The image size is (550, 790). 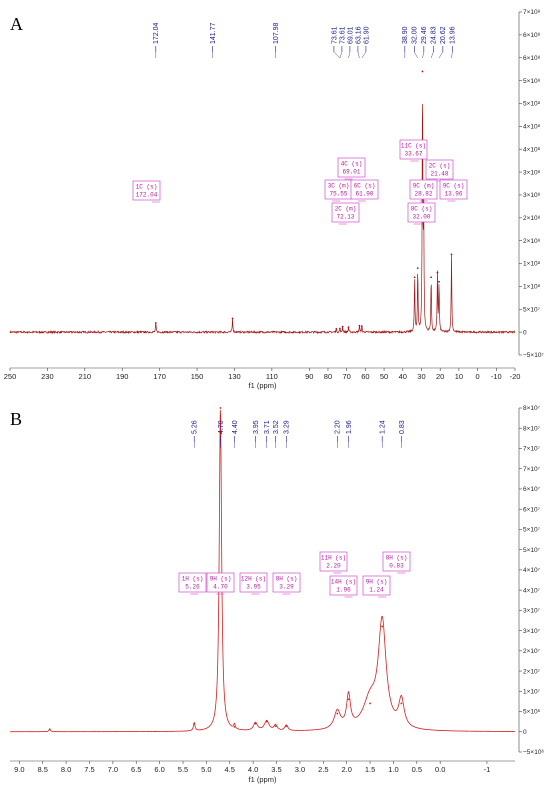 I want to click on h1-x-tick-label: 5.5, so click(x=183, y=769).